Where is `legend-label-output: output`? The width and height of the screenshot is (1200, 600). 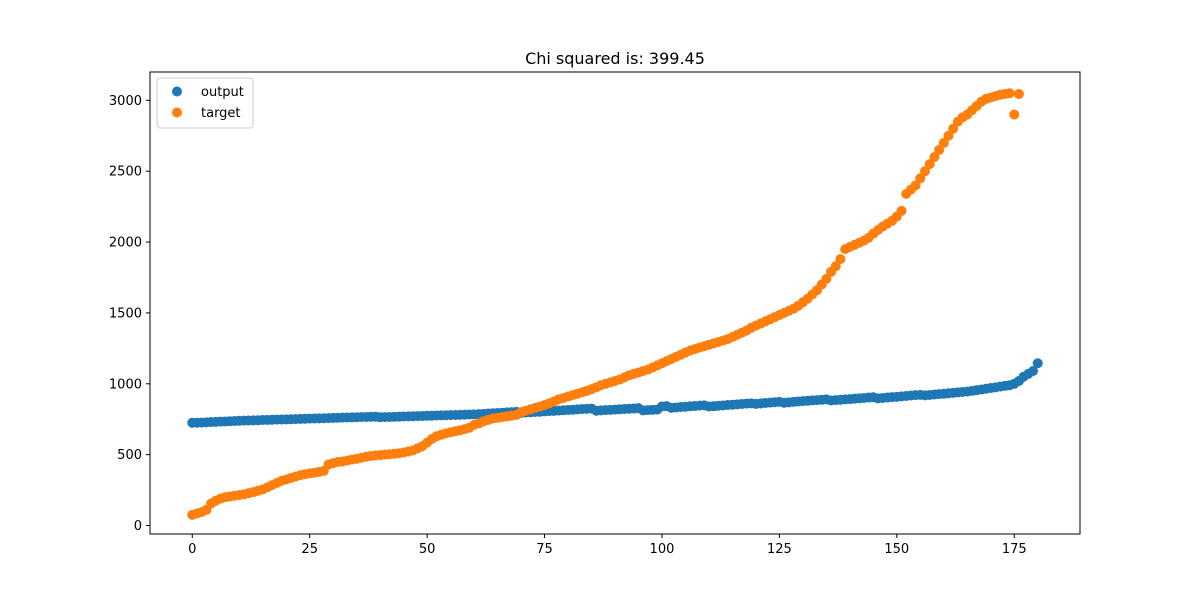 legend-label-output: output is located at coordinates (222, 92).